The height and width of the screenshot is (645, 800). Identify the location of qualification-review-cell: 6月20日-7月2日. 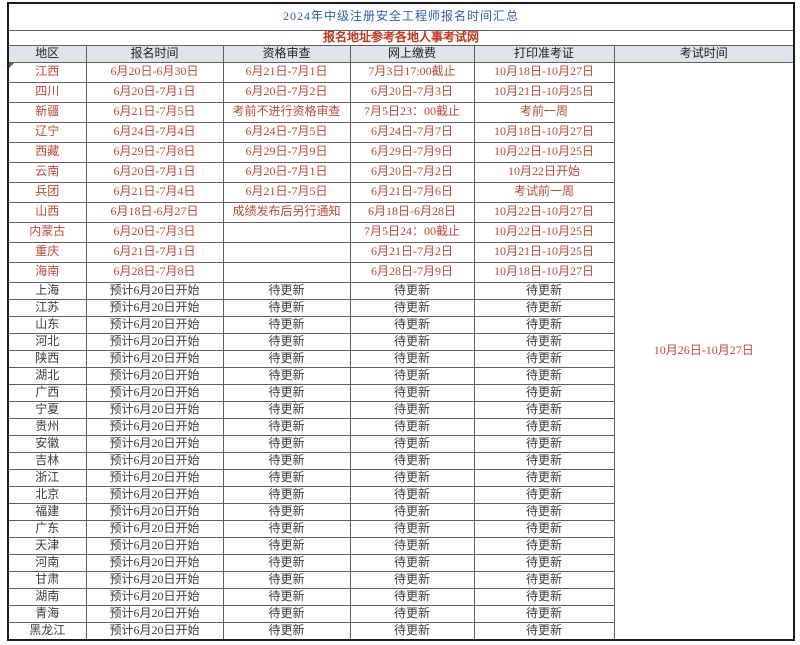
(286, 92).